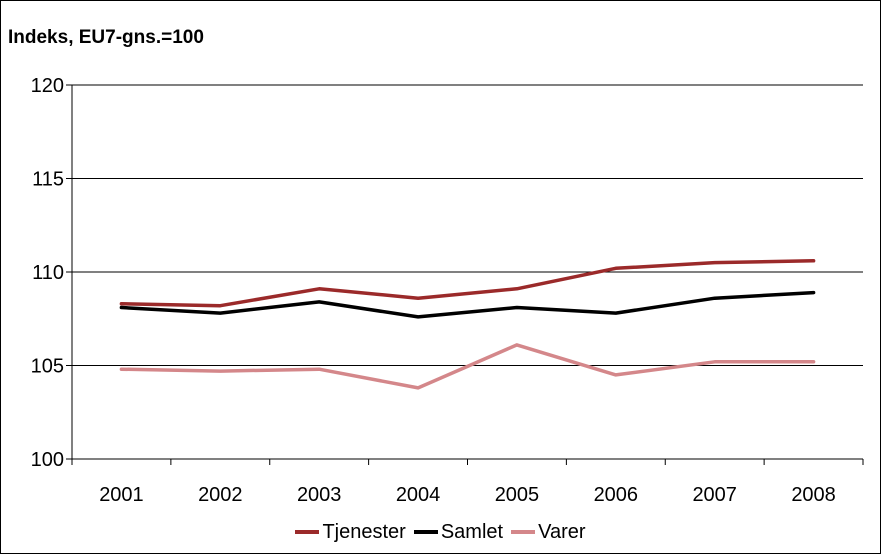 This screenshot has width=881, height=554. I want to click on x-tick-label-2002: 2002, so click(220, 495).